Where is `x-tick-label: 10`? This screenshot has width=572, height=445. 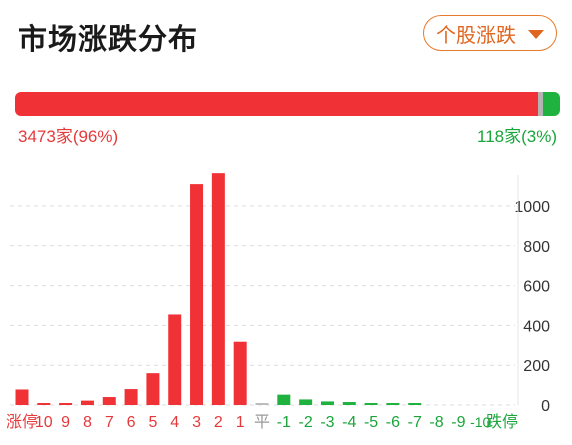 x-tick-label: 10 is located at coordinates (44, 422).